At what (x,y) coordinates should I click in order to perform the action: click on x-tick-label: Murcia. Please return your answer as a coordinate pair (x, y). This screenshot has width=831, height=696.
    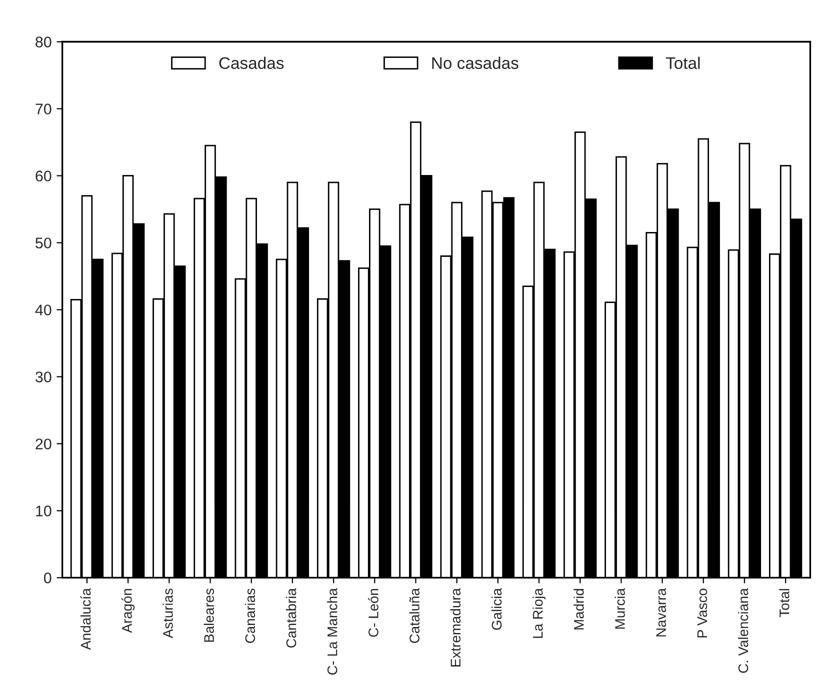
    Looking at the image, I should click on (619, 608).